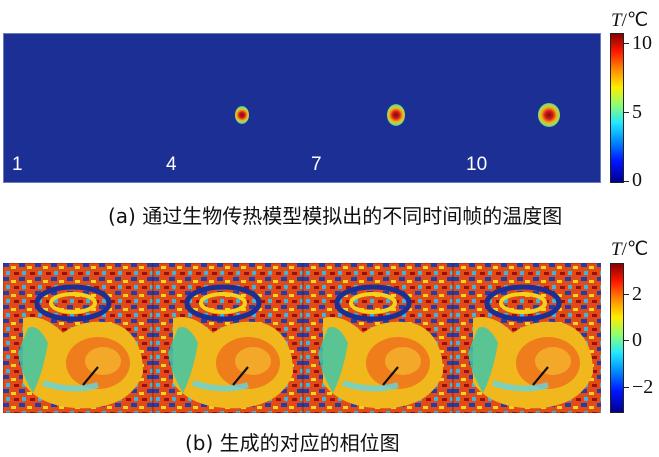 This screenshot has height=457, width=659. Describe the element at coordinates (292, 443) in the screenshot. I see `caption-b: (b) 生成的对应的相位图` at that location.